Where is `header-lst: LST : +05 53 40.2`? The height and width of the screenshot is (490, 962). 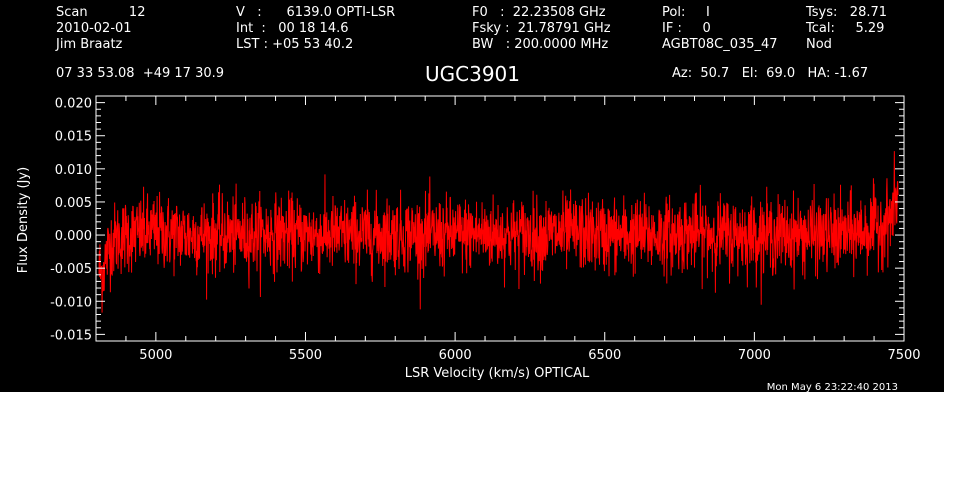 header-lst: LST : +05 53 40.2 is located at coordinates (295, 44).